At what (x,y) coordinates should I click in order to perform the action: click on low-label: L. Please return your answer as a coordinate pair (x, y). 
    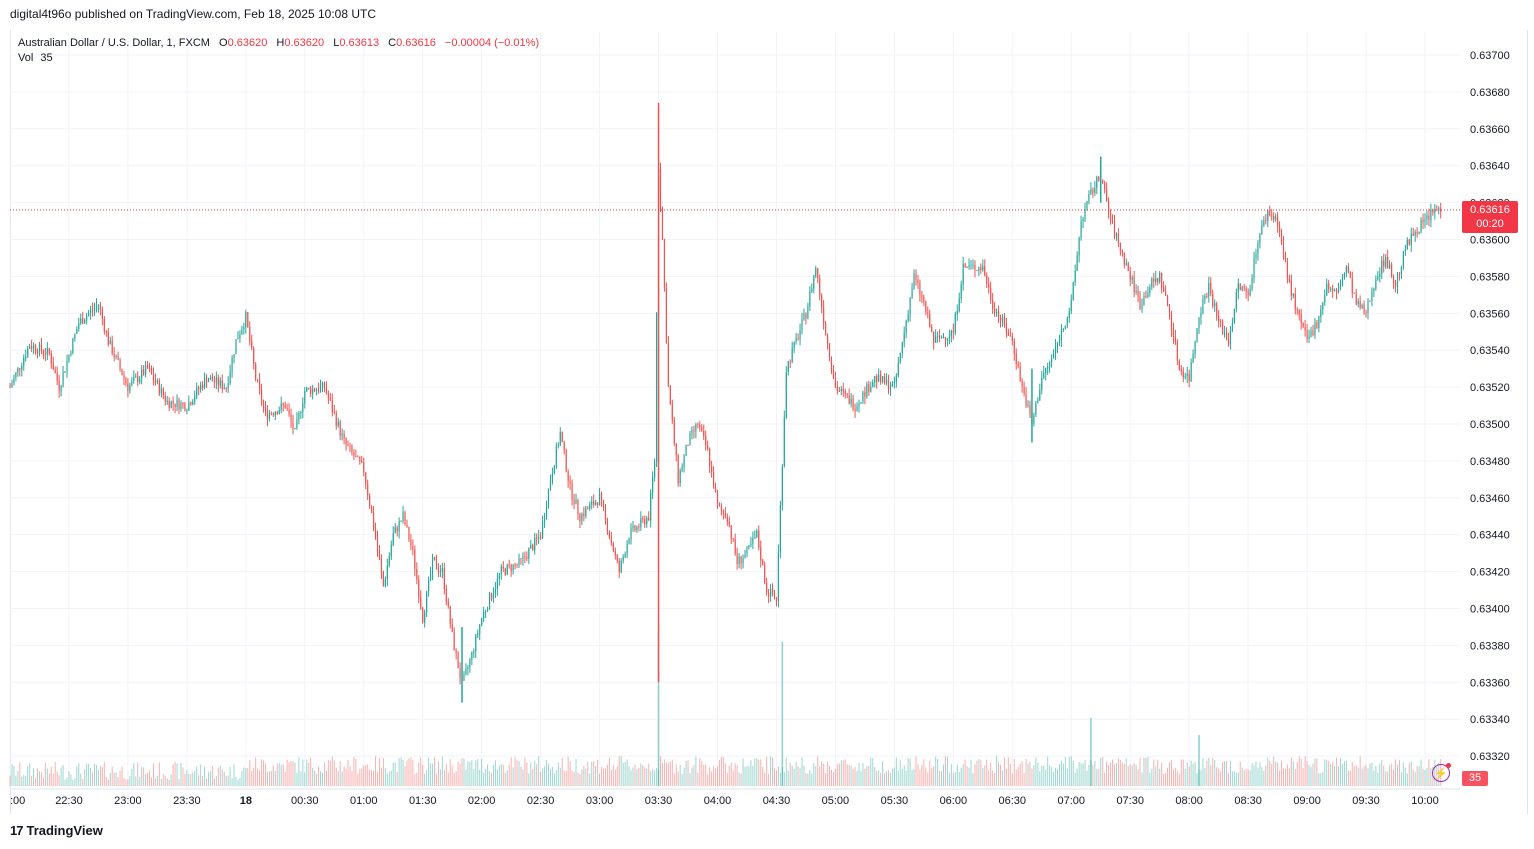
    Looking at the image, I should click on (336, 43).